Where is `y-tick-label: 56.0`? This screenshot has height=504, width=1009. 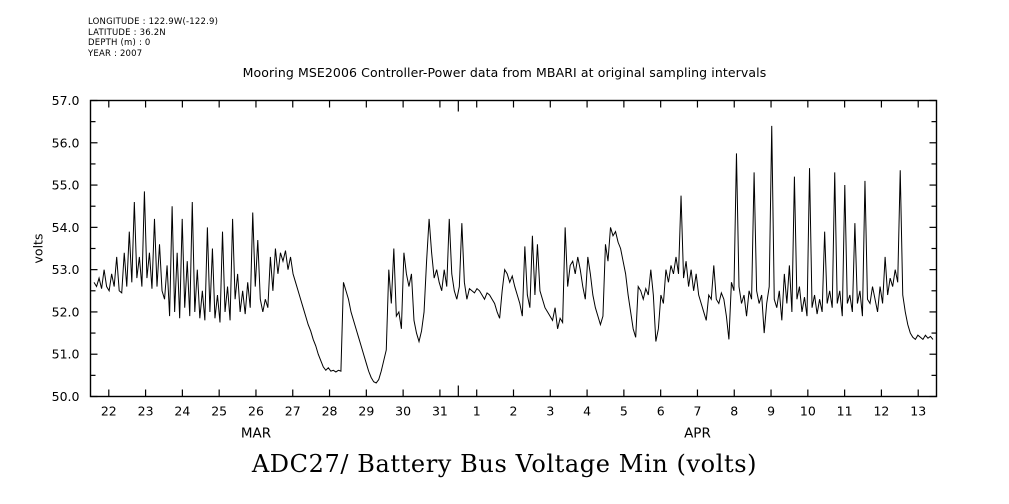 y-tick-label: 56.0 is located at coordinates (66, 142).